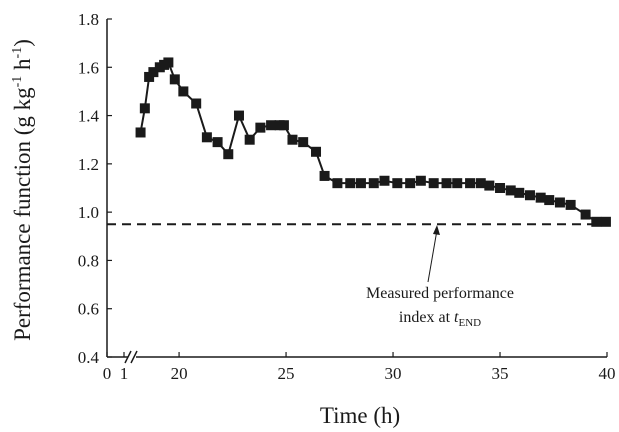 This screenshot has height=432, width=619. I want to click on x-tick-label: 25, so click(286, 373).